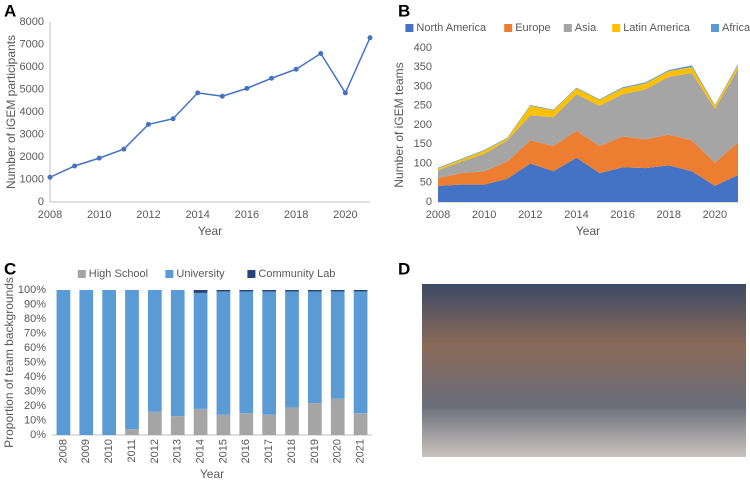  I want to click on y-axis-title: Number of iGEM participants, so click(11, 112).